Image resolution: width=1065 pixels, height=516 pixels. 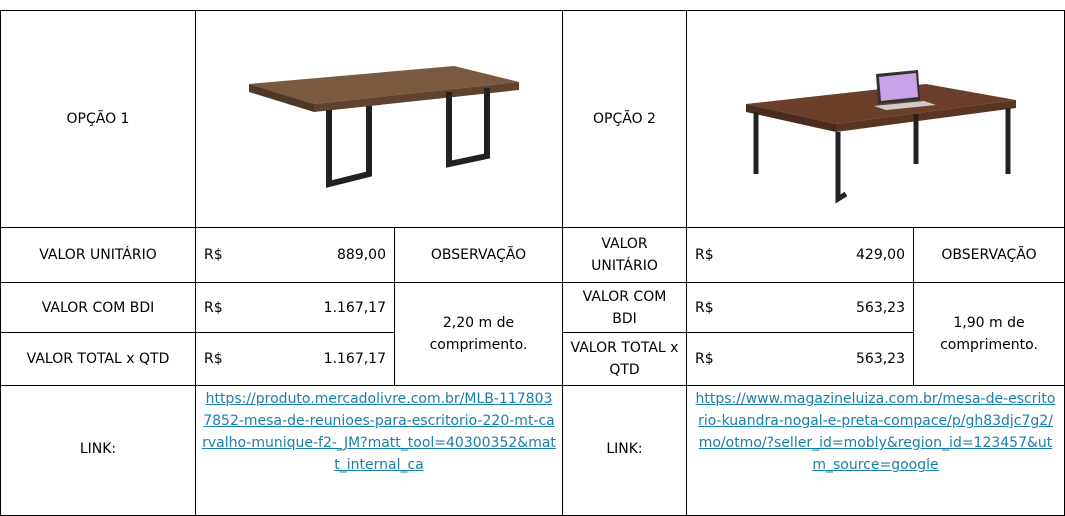 What do you see at coordinates (880, 137) in the screenshot?
I see `desk-image` at bounding box center [880, 137].